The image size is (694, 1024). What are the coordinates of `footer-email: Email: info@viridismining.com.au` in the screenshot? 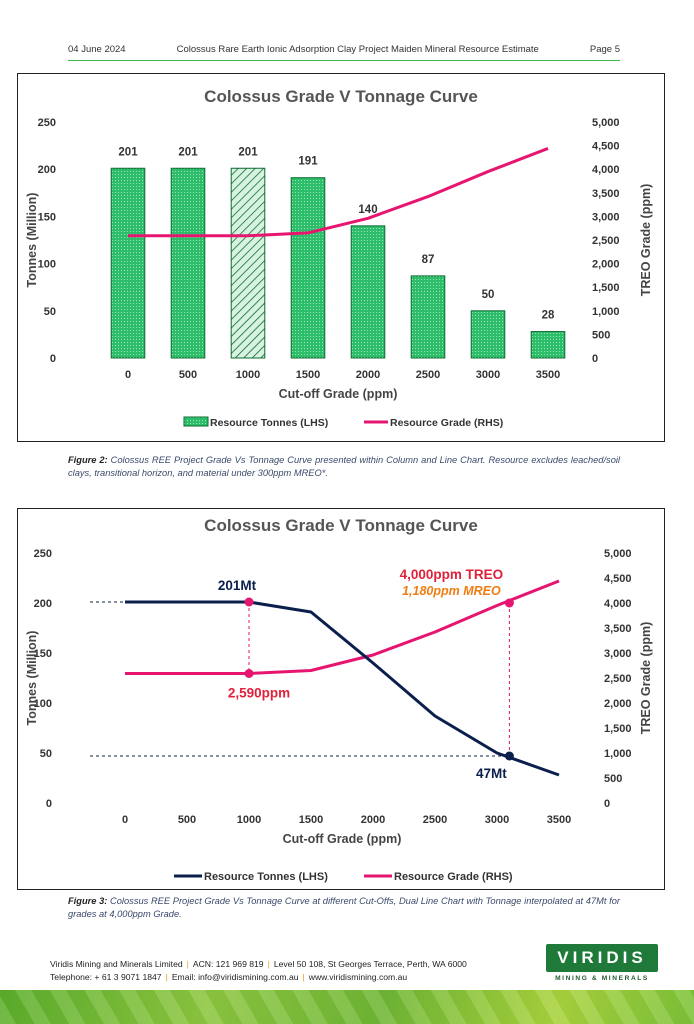 It's located at (235, 977).